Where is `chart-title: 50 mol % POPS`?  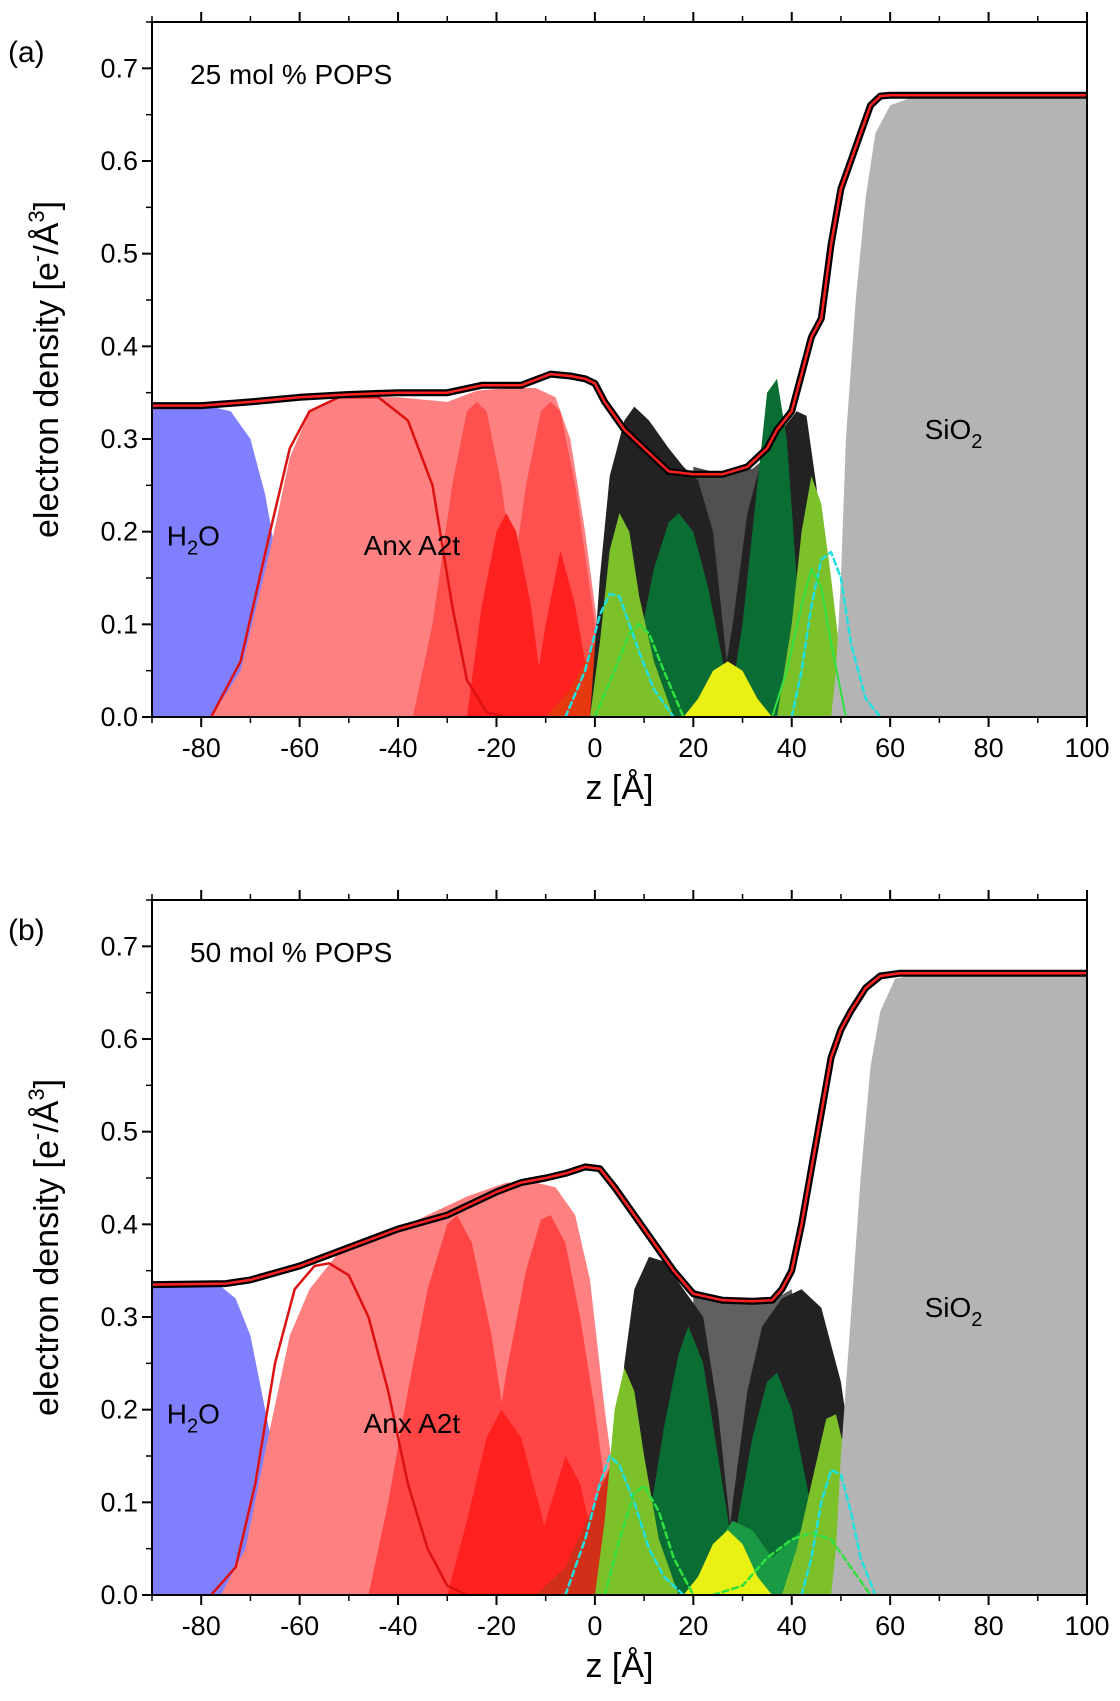 chart-title: 50 mol % POPS is located at coordinates (291, 952).